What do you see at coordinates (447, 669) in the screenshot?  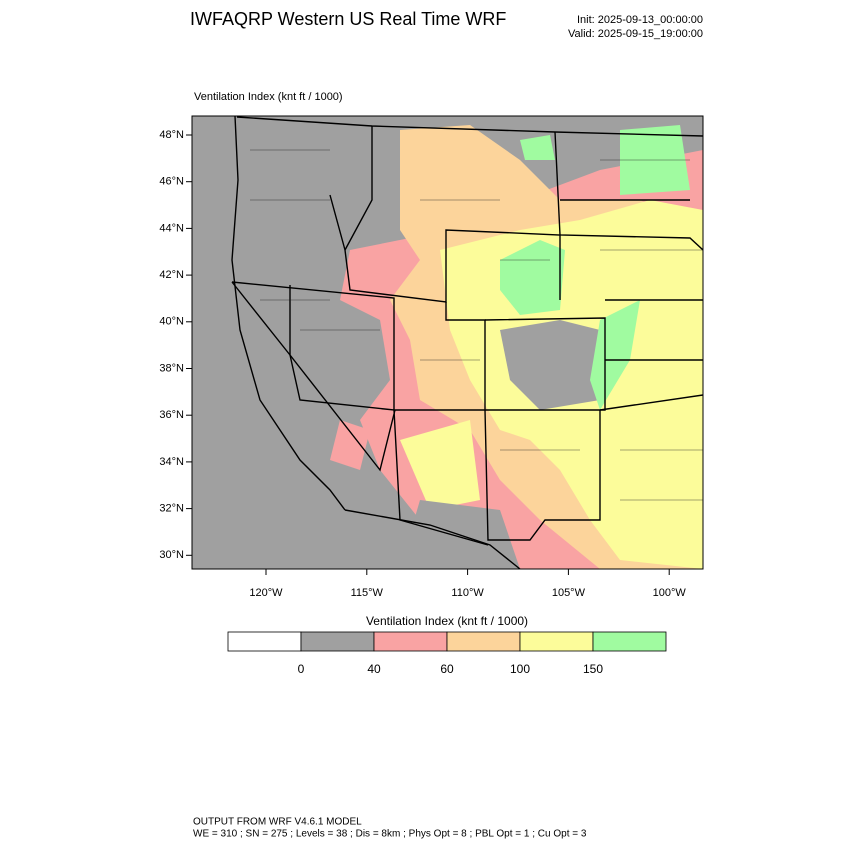 I see `colorbar-label: 60` at bounding box center [447, 669].